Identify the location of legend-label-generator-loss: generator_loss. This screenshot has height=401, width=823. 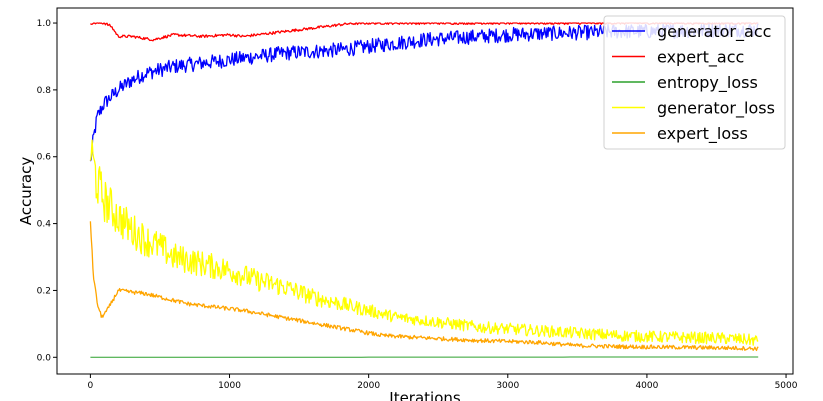
(716, 109).